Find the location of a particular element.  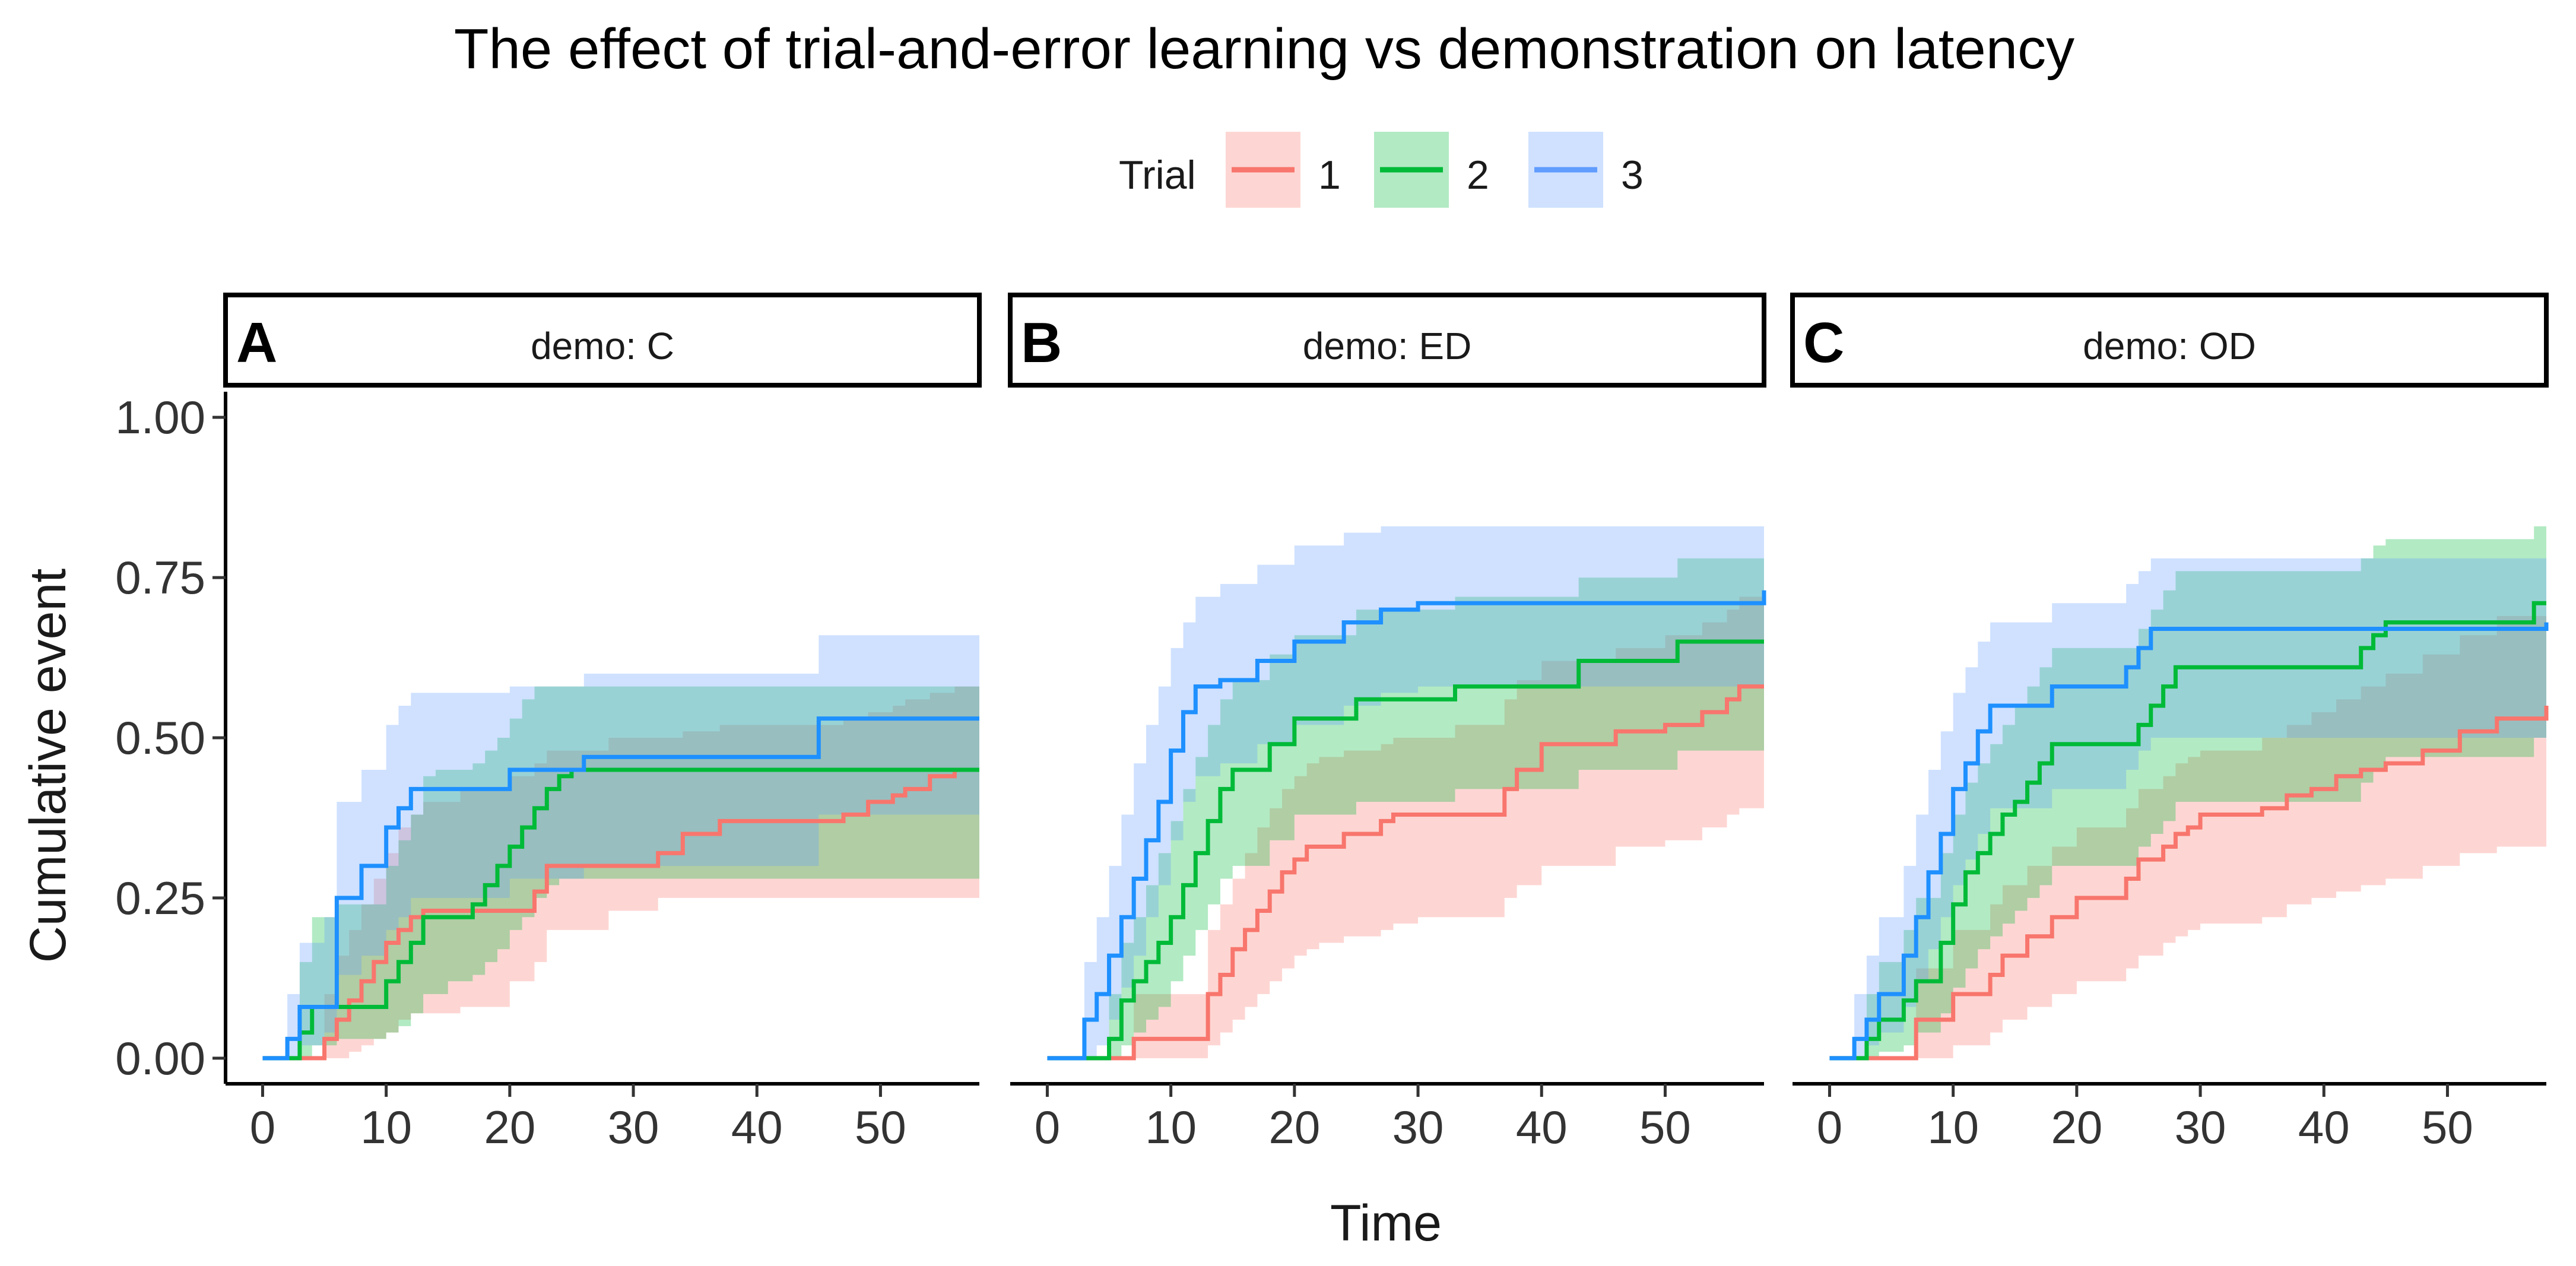

legend-key-1: 1 is located at coordinates (1283, 170).